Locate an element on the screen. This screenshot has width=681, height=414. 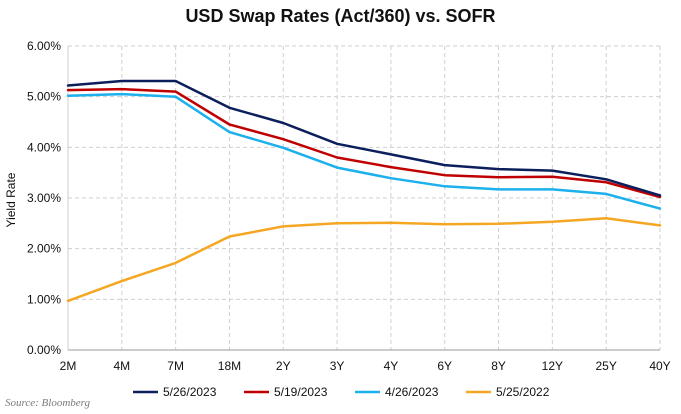
legend-label: 5/25/2022 is located at coordinates (523, 392).